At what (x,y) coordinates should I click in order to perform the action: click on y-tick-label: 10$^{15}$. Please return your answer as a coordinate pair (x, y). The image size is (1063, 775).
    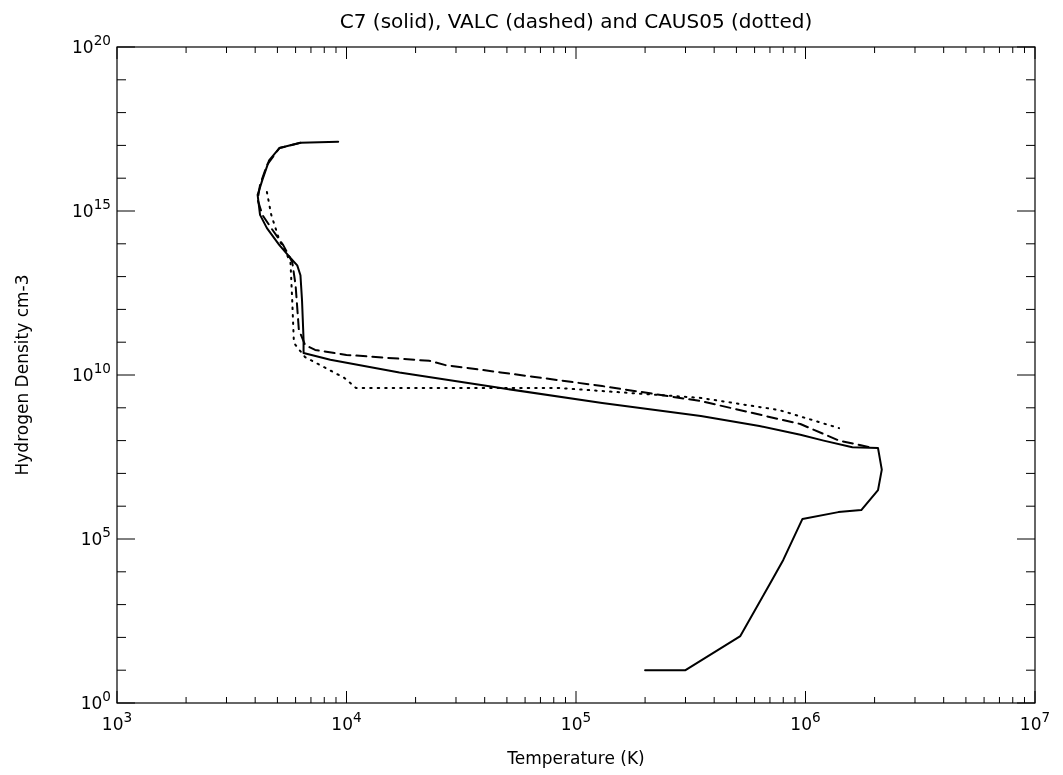
    Looking at the image, I should click on (91, 208).